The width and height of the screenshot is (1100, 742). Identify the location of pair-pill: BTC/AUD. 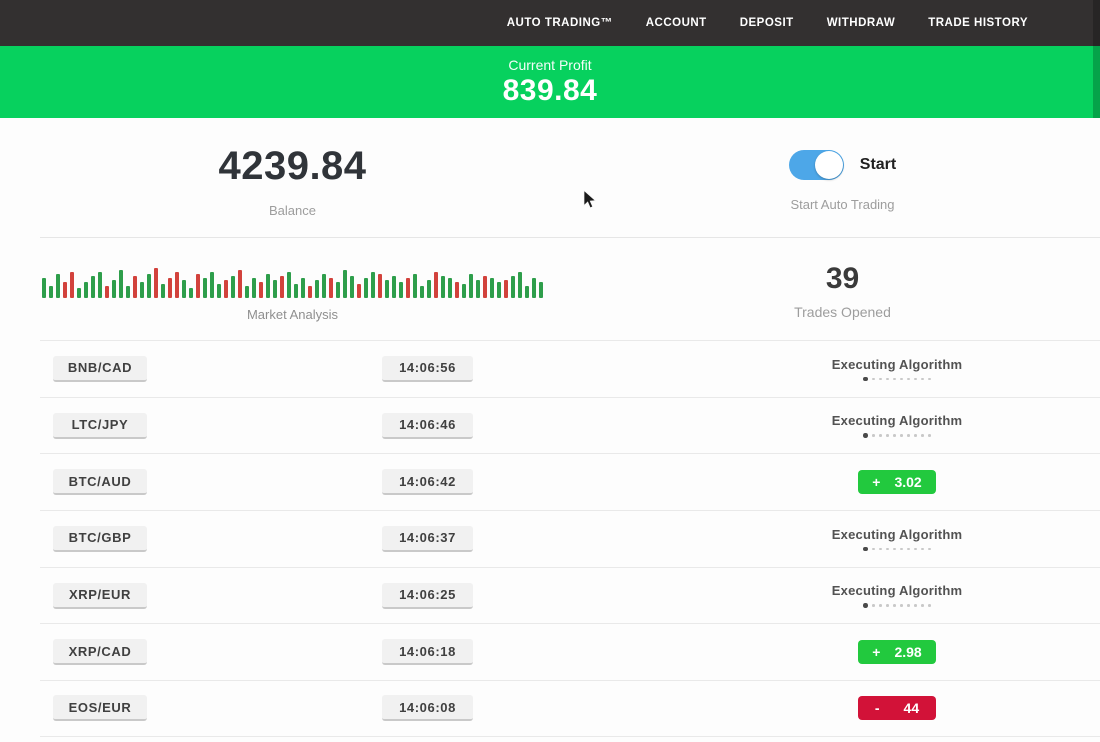
(100, 482).